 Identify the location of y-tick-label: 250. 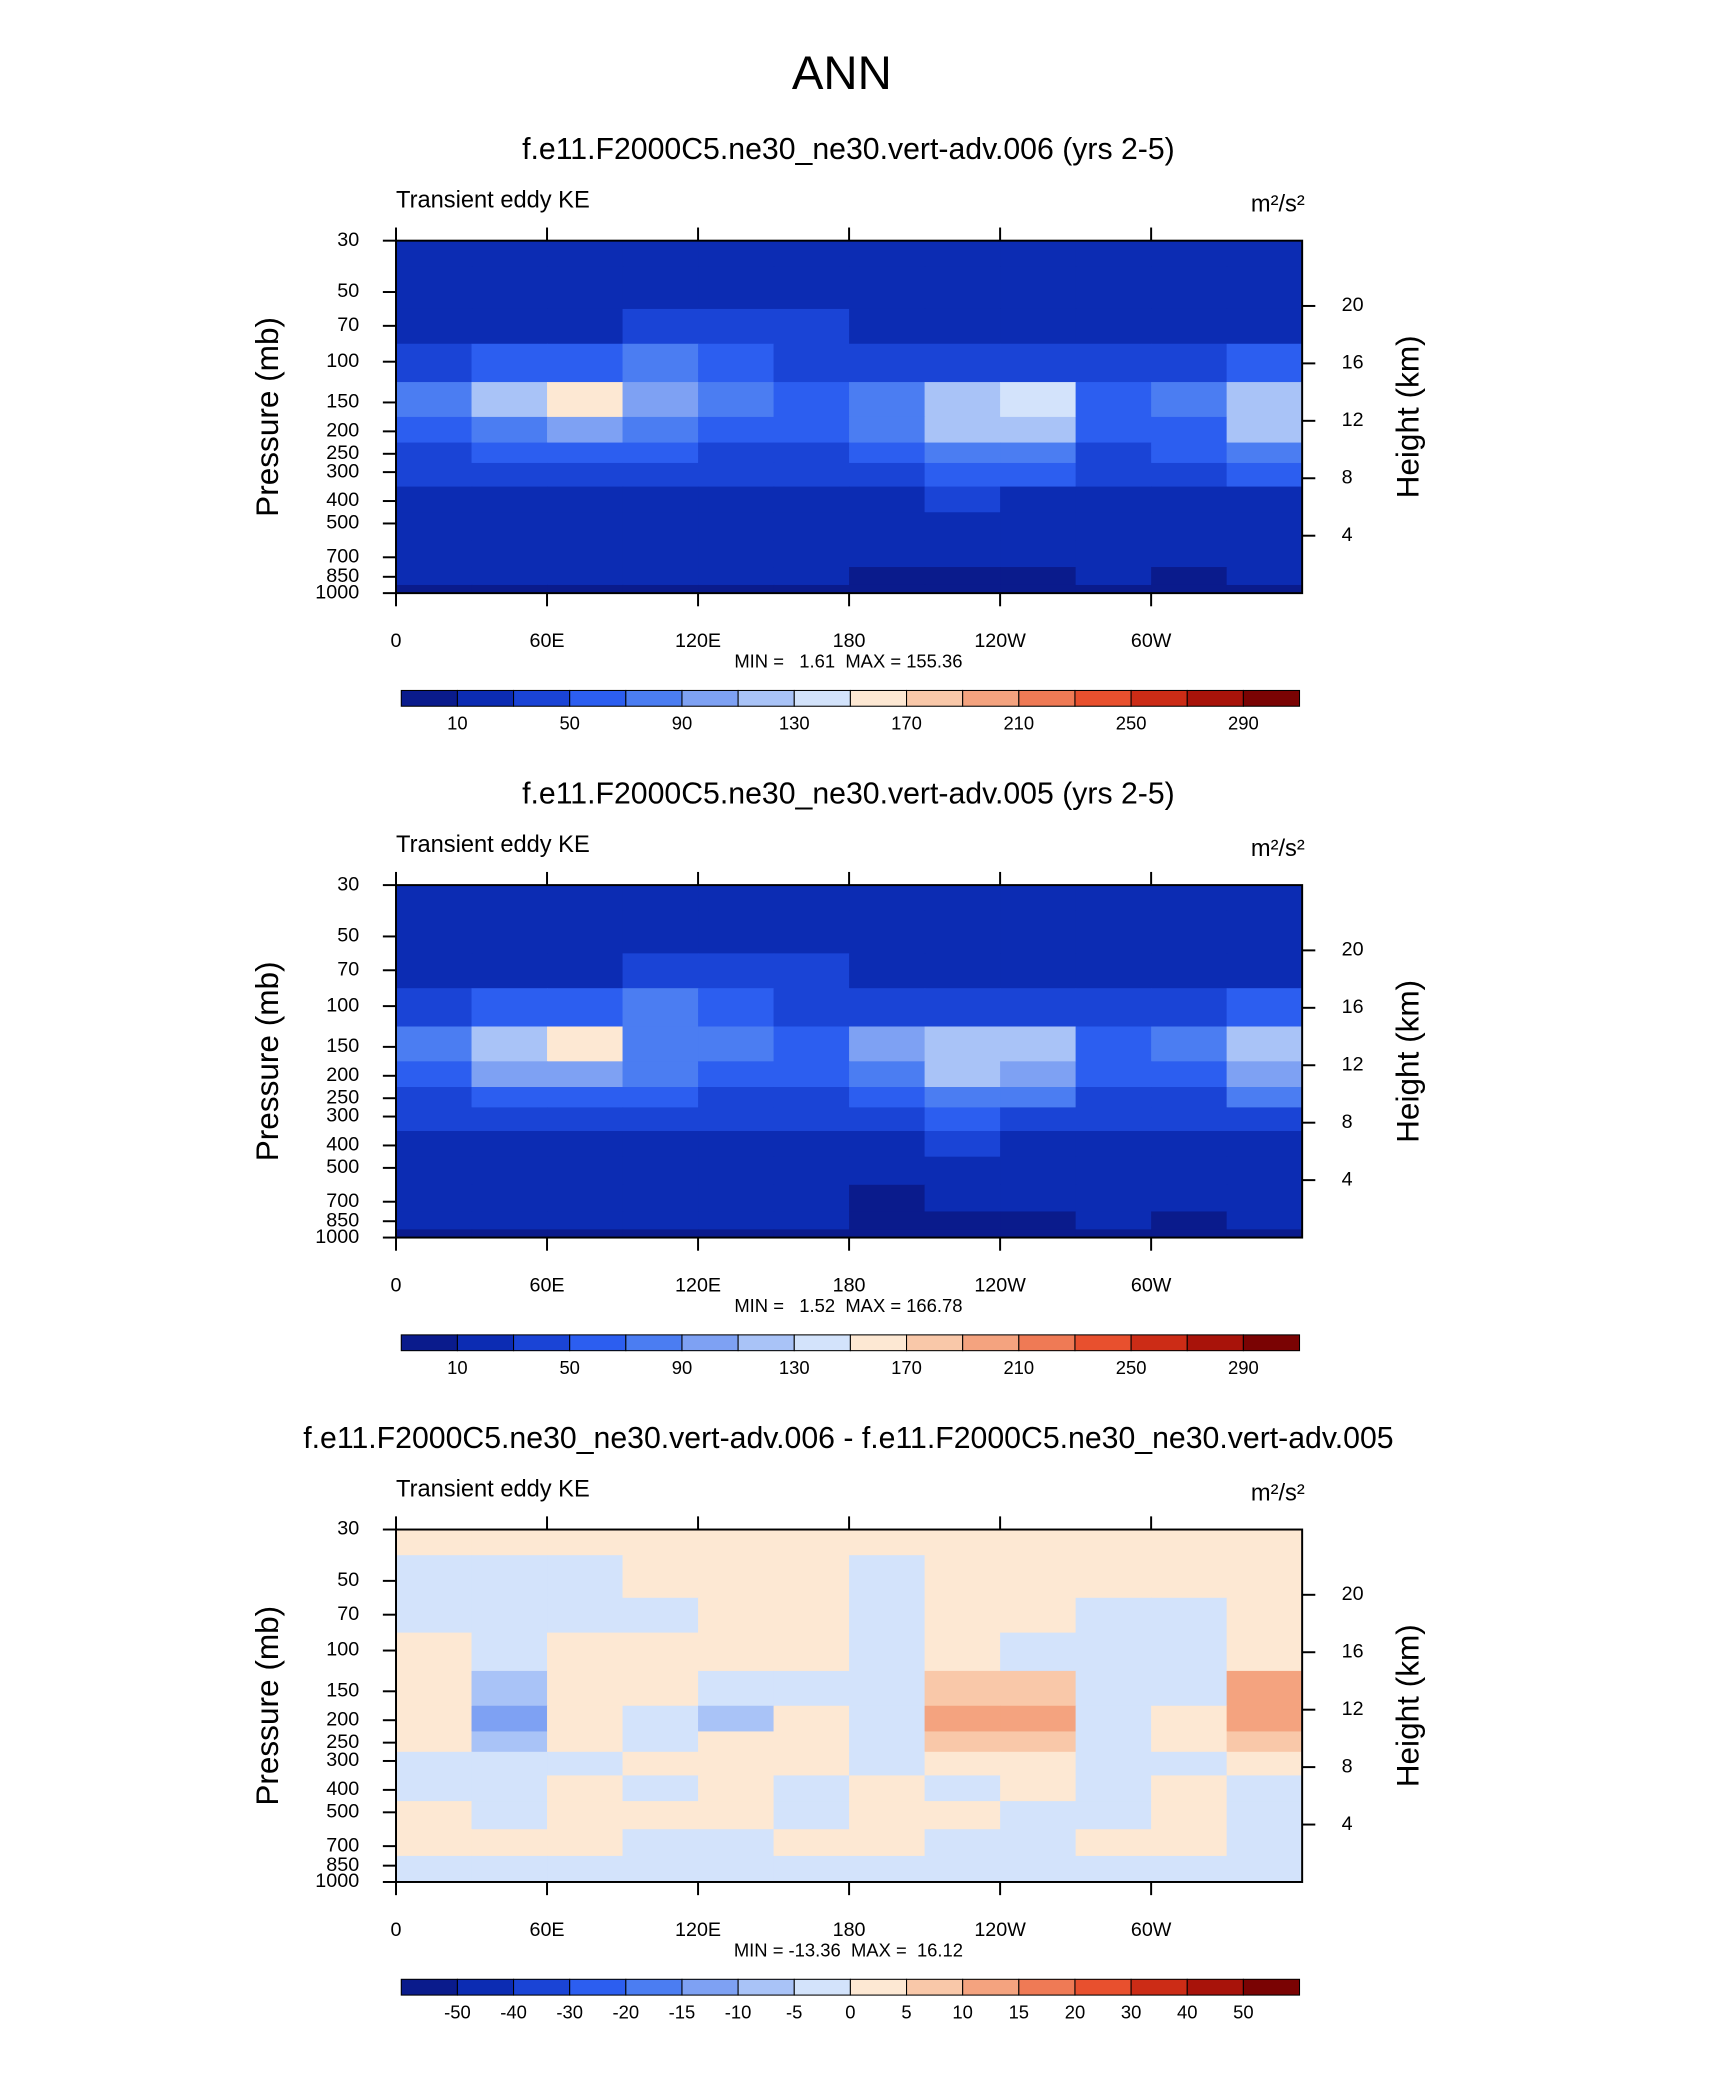
(342, 1097).